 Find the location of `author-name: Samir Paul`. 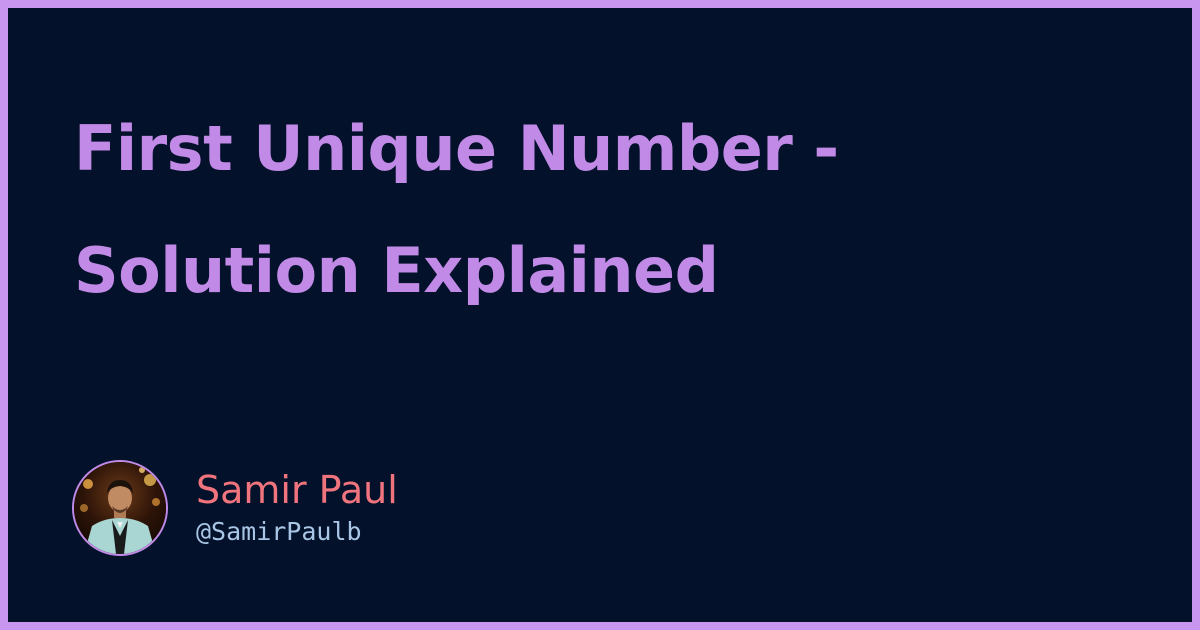

author-name: Samir Paul is located at coordinates (297, 490).